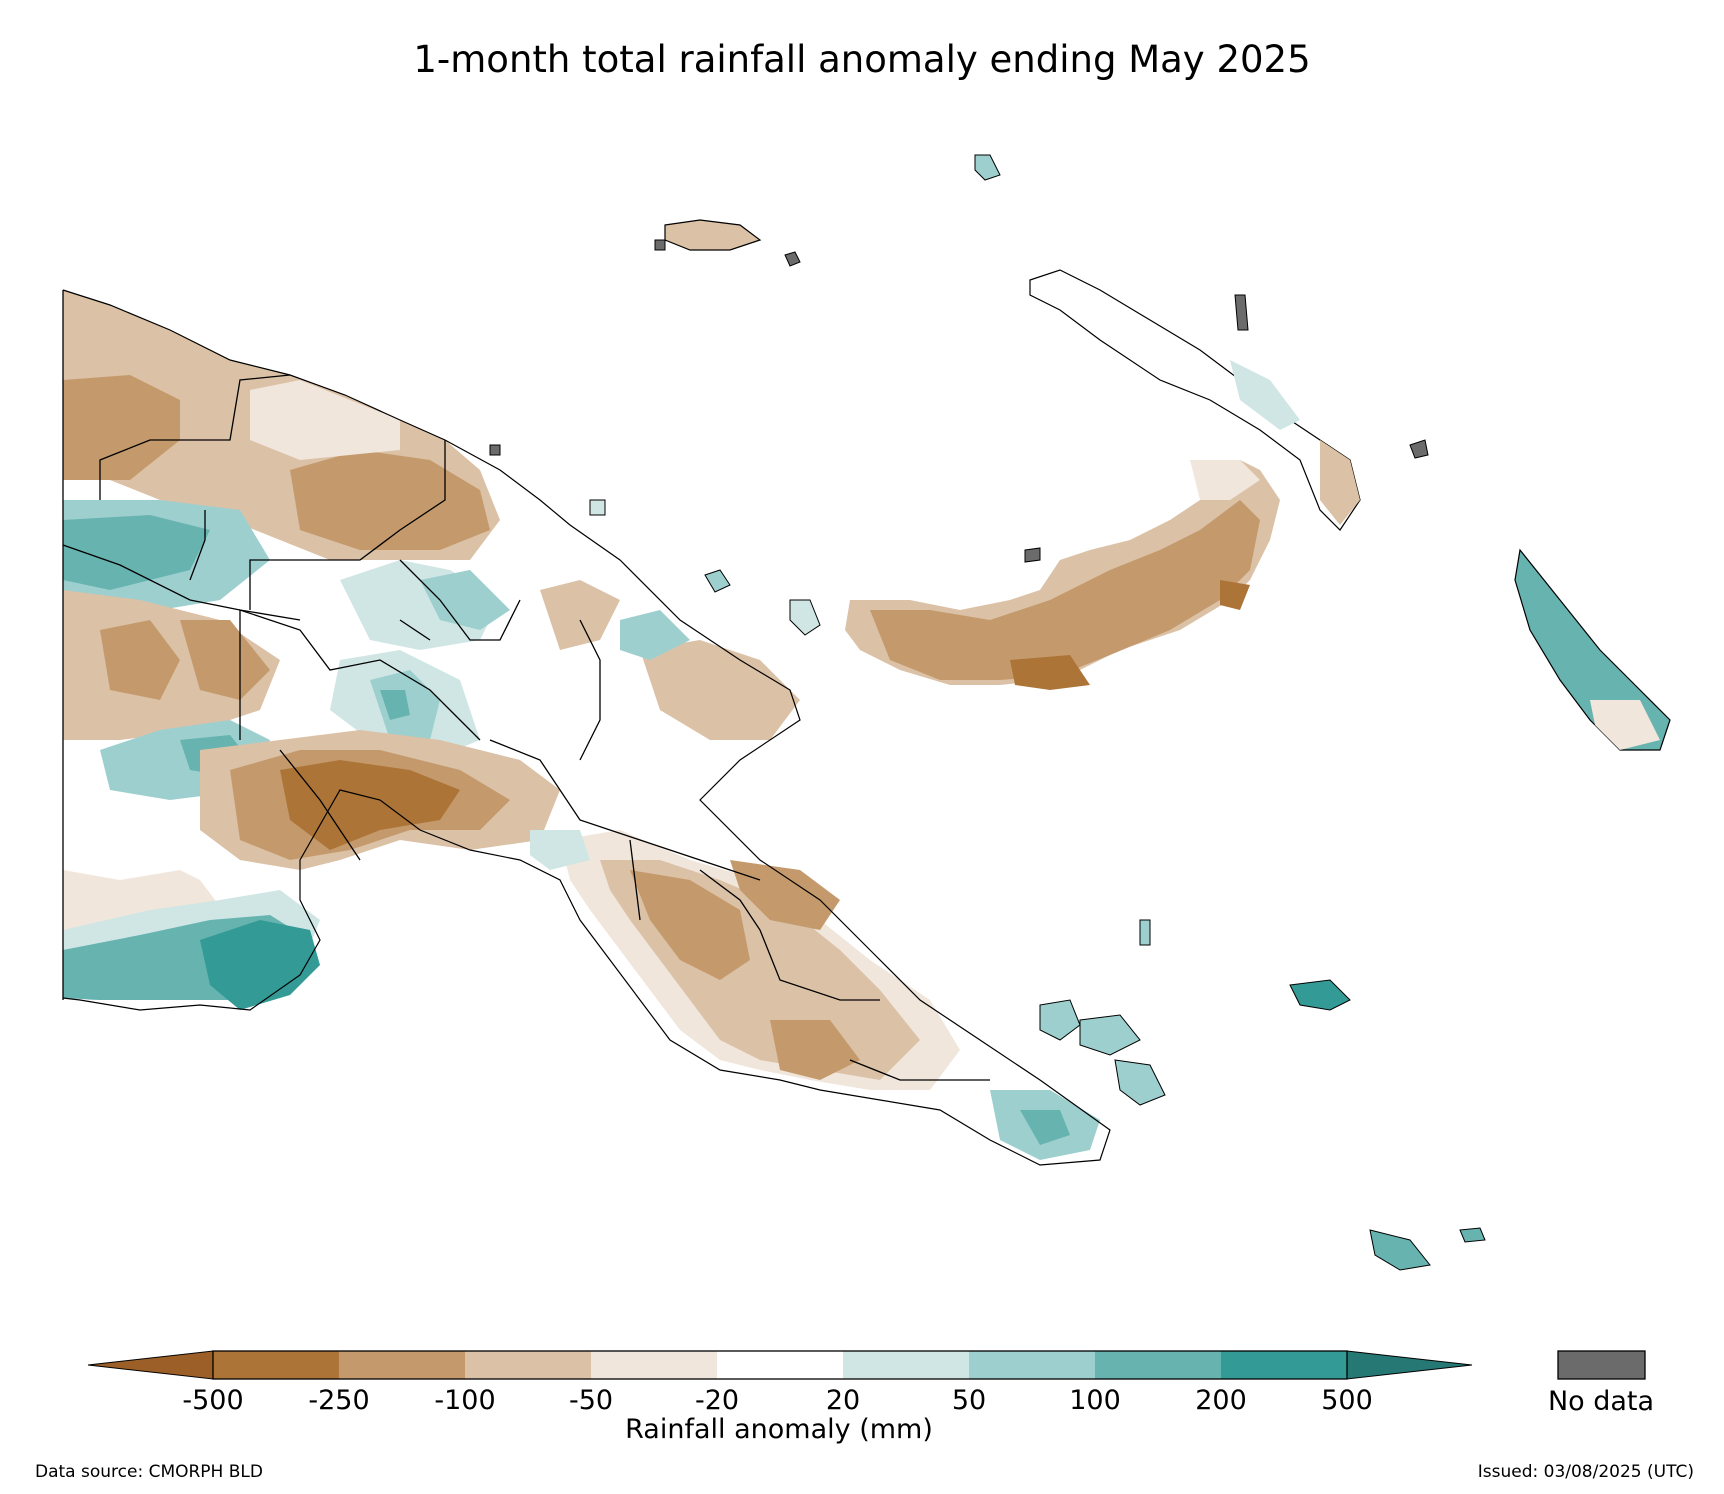 Image resolution: width=1724 pixels, height=1494 pixels. What do you see at coordinates (1145, 932) in the screenshot?
I see `trobriand-islands` at bounding box center [1145, 932].